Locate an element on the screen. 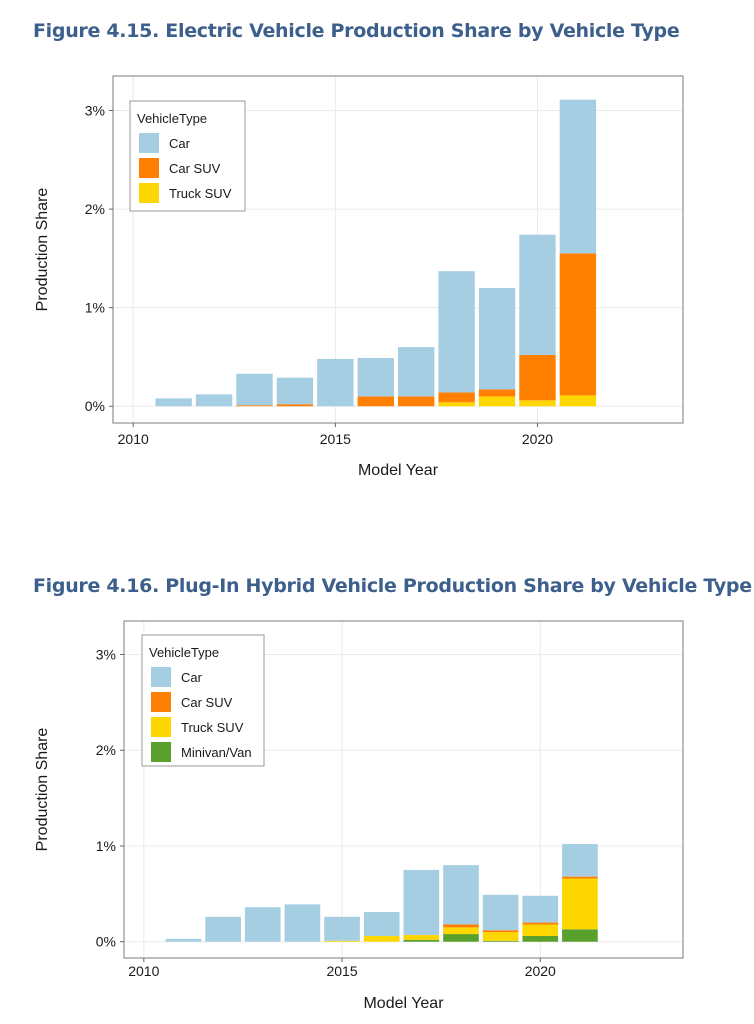 The height and width of the screenshot is (1024, 754). bar-truck-suv-2017 is located at coordinates (421, 937).